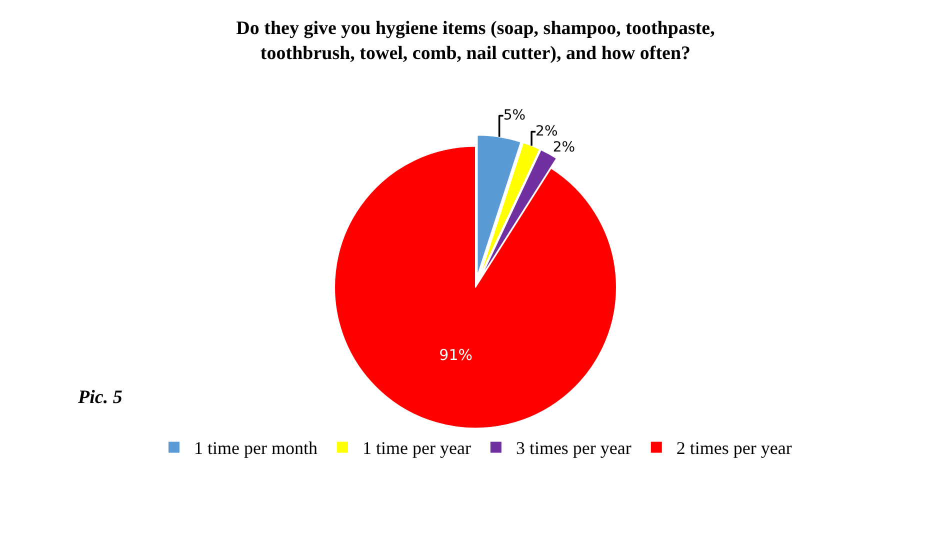 This screenshot has width=951, height=546. Describe the element at coordinates (514, 116) in the screenshot. I see `data-label: 5%` at that location.